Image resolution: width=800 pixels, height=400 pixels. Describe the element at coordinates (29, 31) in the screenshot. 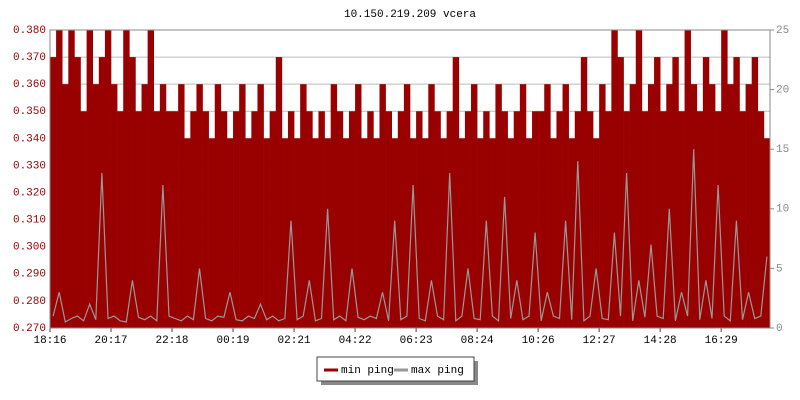

I see `y-tick-label: 0.380` at that location.